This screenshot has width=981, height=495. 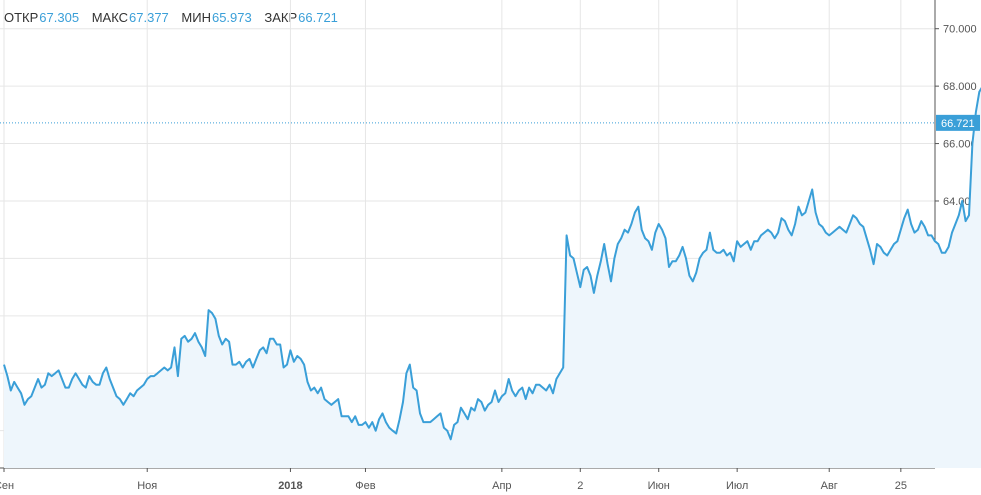 I want to click on high-value: 67.377, so click(x=149, y=17).